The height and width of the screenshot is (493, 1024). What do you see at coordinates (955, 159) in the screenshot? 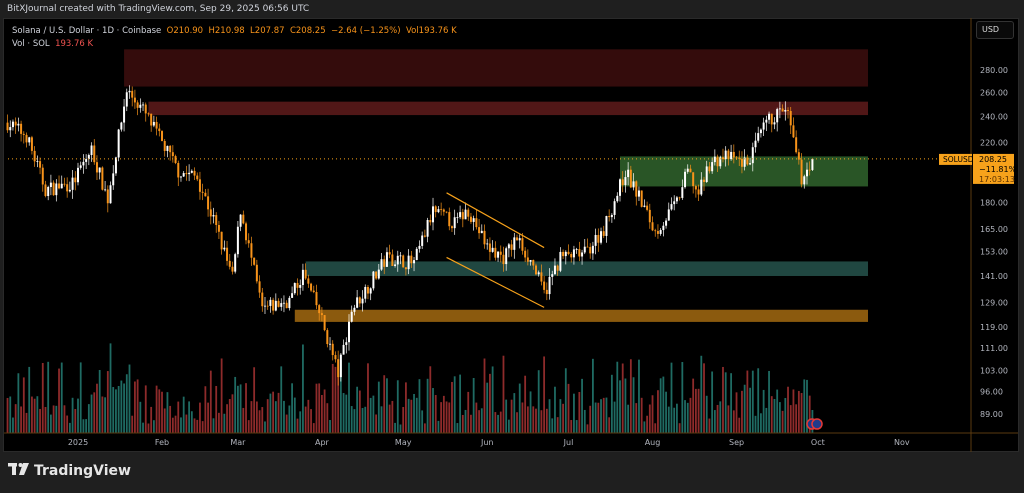
I see `symbol-tag-bg` at bounding box center [955, 159].